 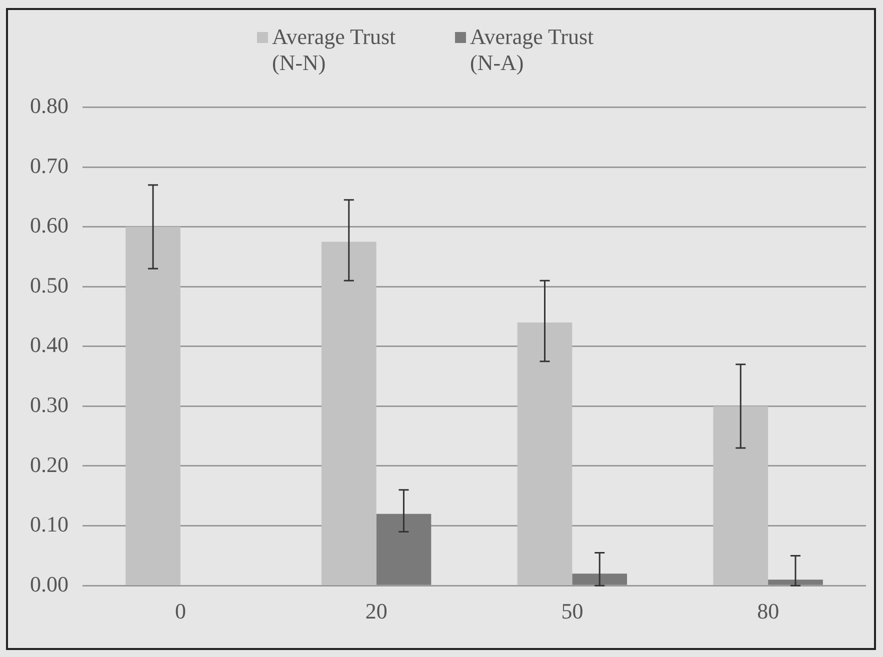 What do you see at coordinates (49, 165) in the screenshot?
I see `y-tick-label: 0.70` at bounding box center [49, 165].